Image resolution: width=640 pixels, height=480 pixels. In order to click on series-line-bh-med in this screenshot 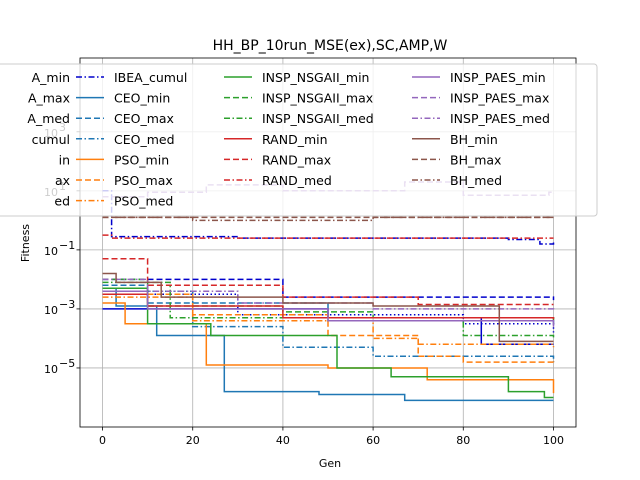, I will do `click(328, 219)`.